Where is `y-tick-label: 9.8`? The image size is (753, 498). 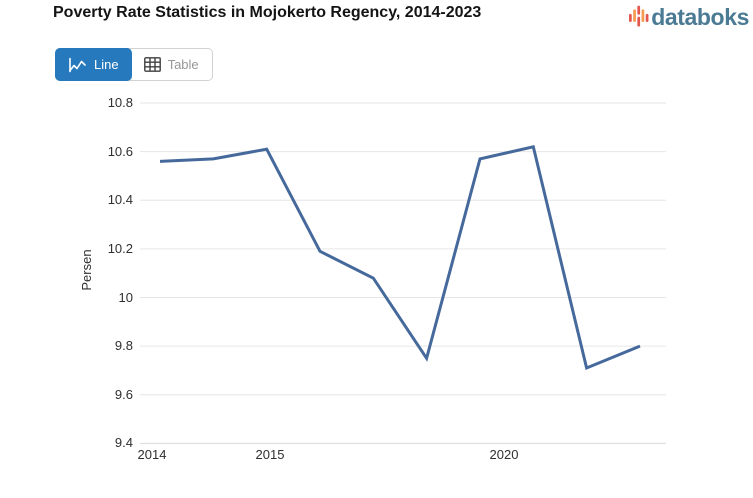 y-tick-label: 9.8 is located at coordinates (123, 346).